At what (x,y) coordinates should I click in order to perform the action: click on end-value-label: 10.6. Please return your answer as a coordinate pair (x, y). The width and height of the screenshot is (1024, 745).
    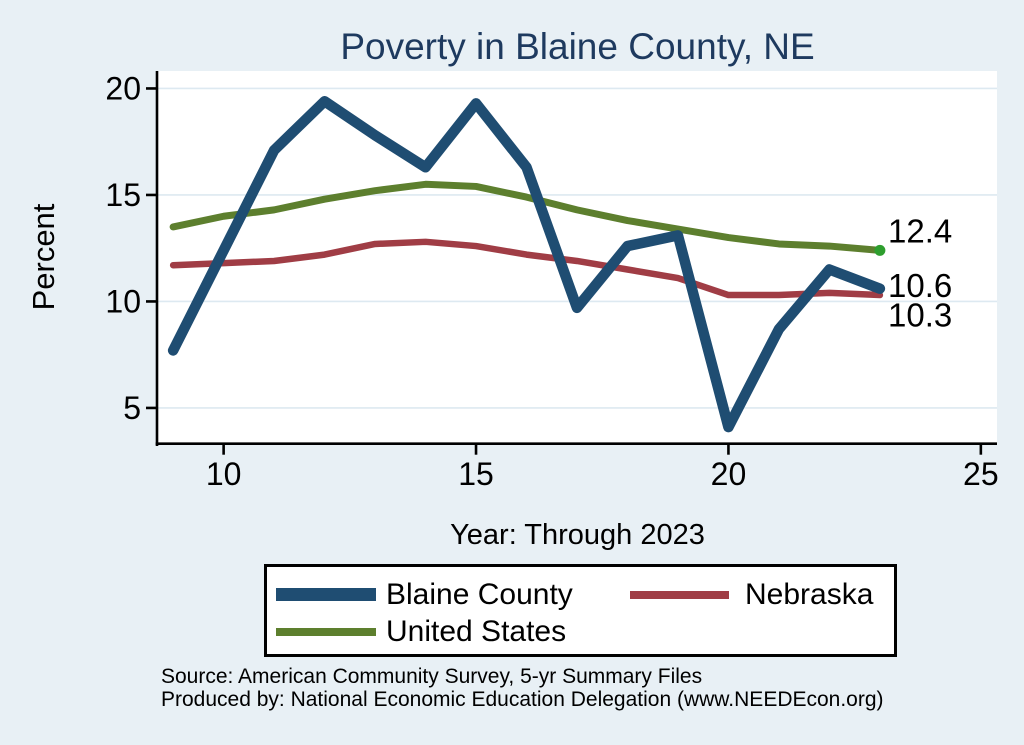
    Looking at the image, I should click on (920, 285).